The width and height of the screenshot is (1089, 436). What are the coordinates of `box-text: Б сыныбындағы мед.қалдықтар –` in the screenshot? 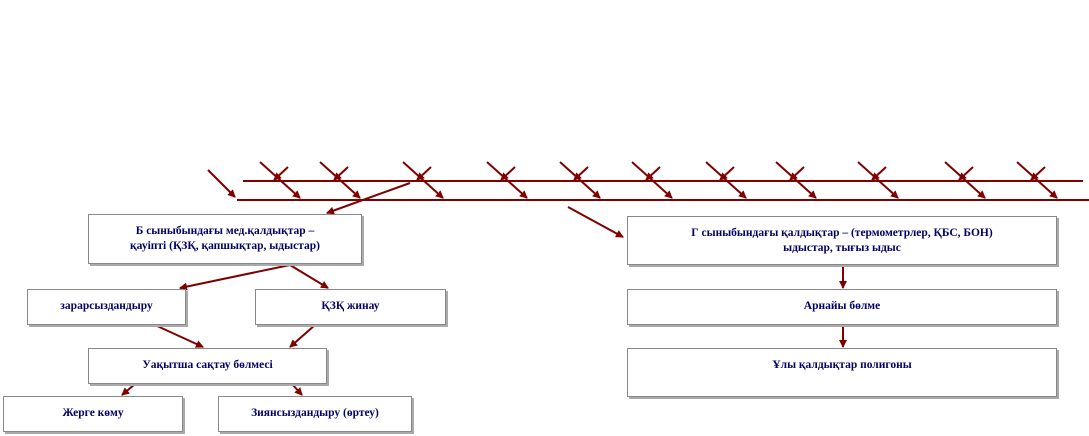 It's located at (225, 231).